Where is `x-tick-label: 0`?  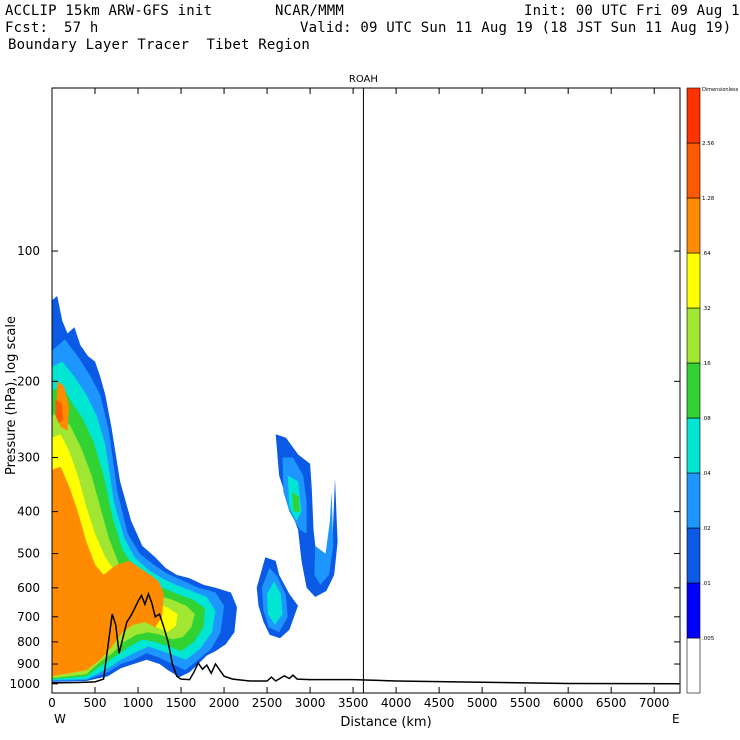
x-tick-label: 0 is located at coordinates (52, 703).